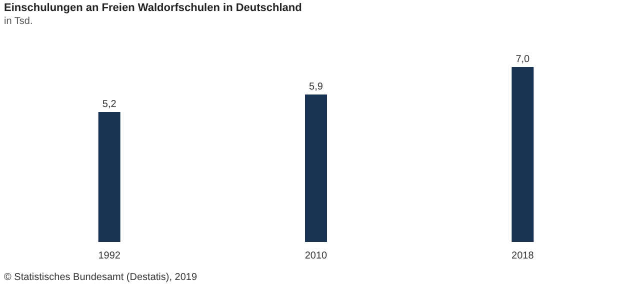  I want to click on data-label: 5,2, so click(109, 104).